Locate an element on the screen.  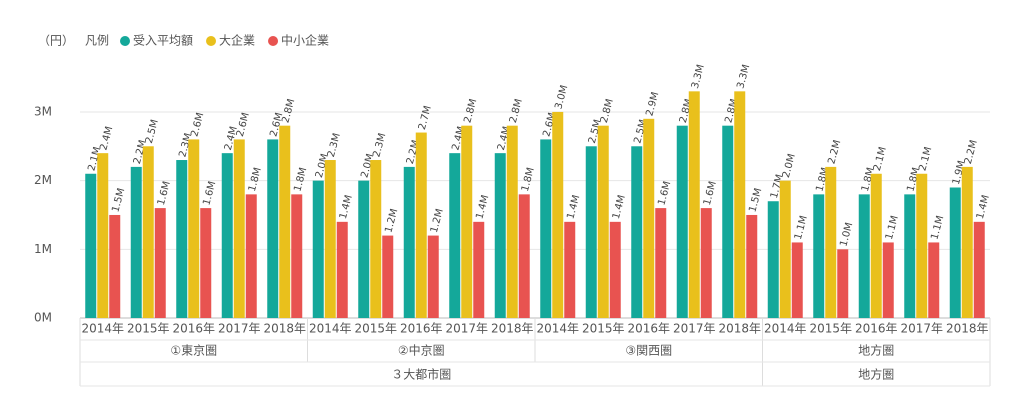
legend-title: 凡例 is located at coordinates (97, 41).